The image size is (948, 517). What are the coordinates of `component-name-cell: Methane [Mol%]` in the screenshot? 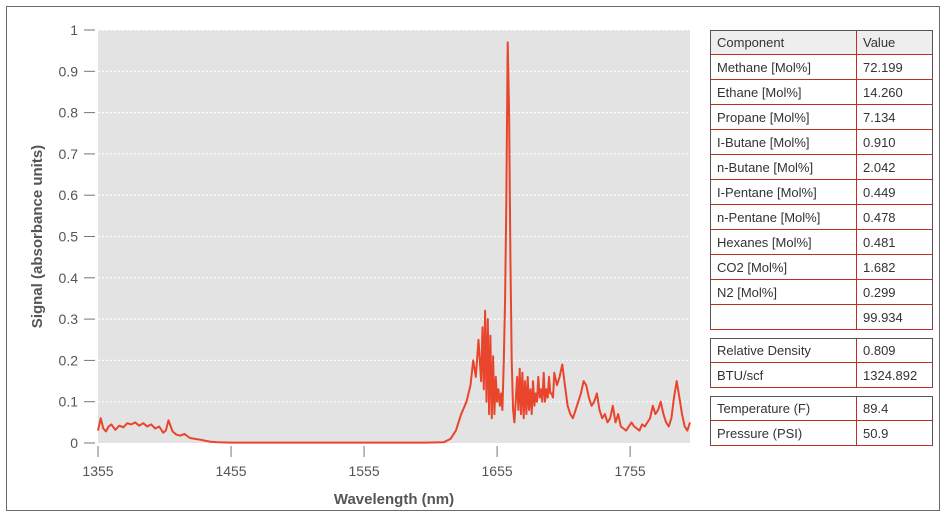 It's located at (784, 67).